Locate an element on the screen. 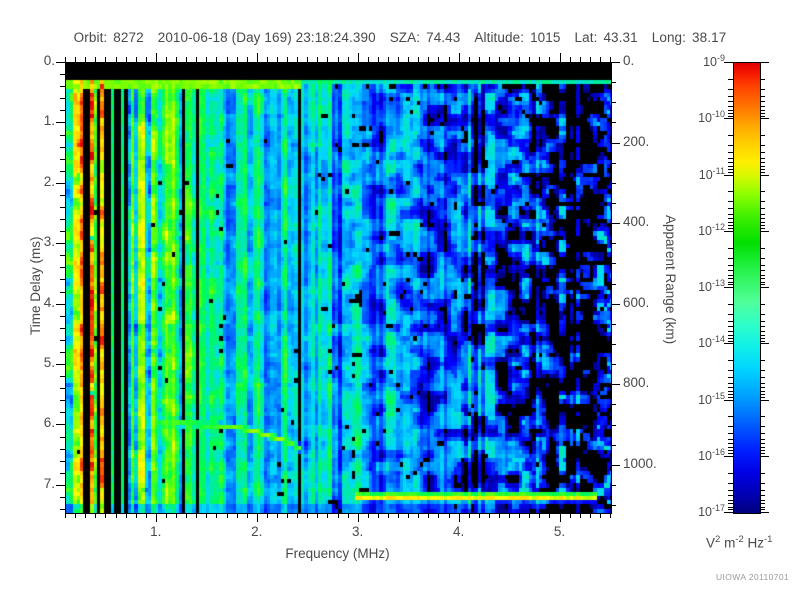 Image resolution: width=800 pixels, height=600 pixels. colorbar-tick-label: 10-17 is located at coordinates (711, 511).